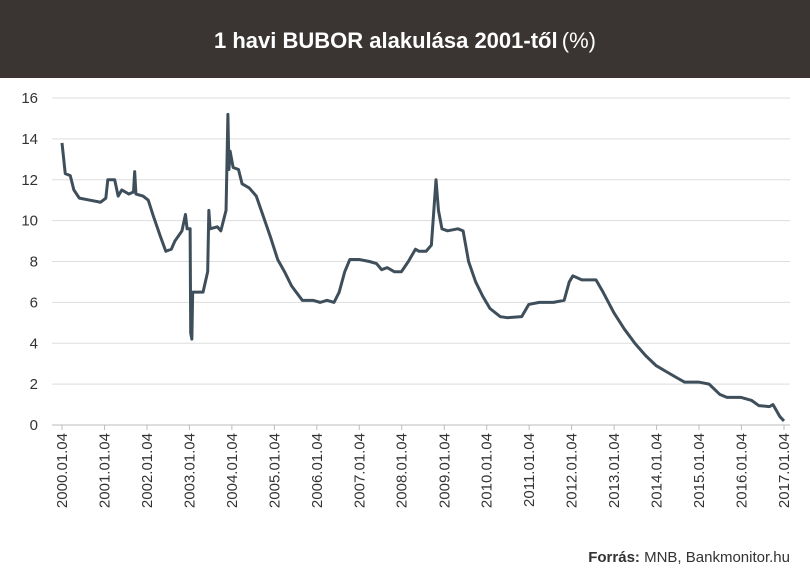 The width and height of the screenshot is (810, 588). What do you see at coordinates (34, 343) in the screenshot?
I see `y-tick-label: 4` at bounding box center [34, 343].